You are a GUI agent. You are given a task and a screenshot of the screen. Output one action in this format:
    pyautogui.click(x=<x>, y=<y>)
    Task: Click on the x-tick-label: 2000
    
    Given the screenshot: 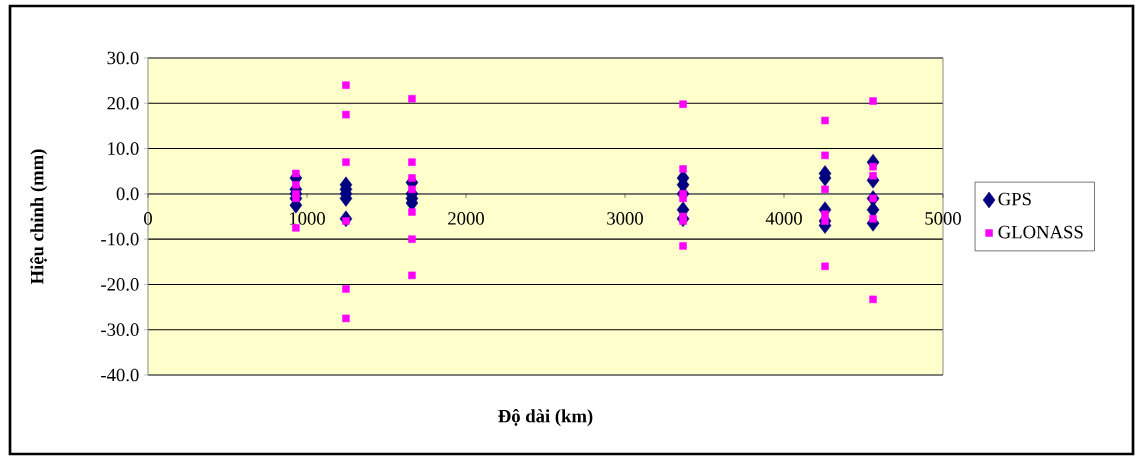 What is the action you would take?
    pyautogui.click(x=466, y=218)
    